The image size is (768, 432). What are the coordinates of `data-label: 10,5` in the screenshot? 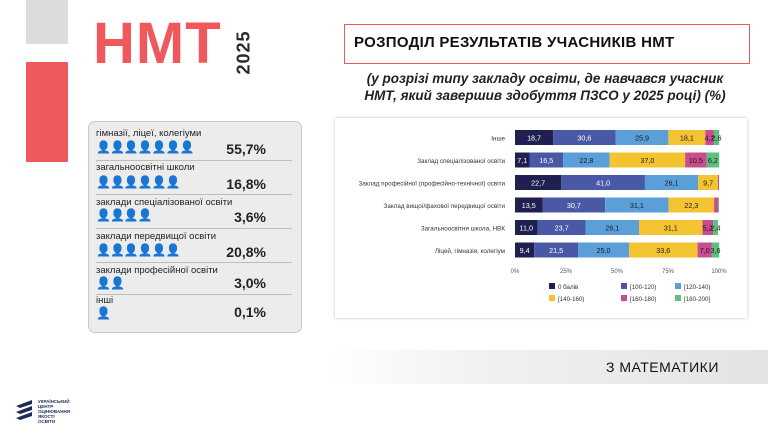 It's located at (696, 160).